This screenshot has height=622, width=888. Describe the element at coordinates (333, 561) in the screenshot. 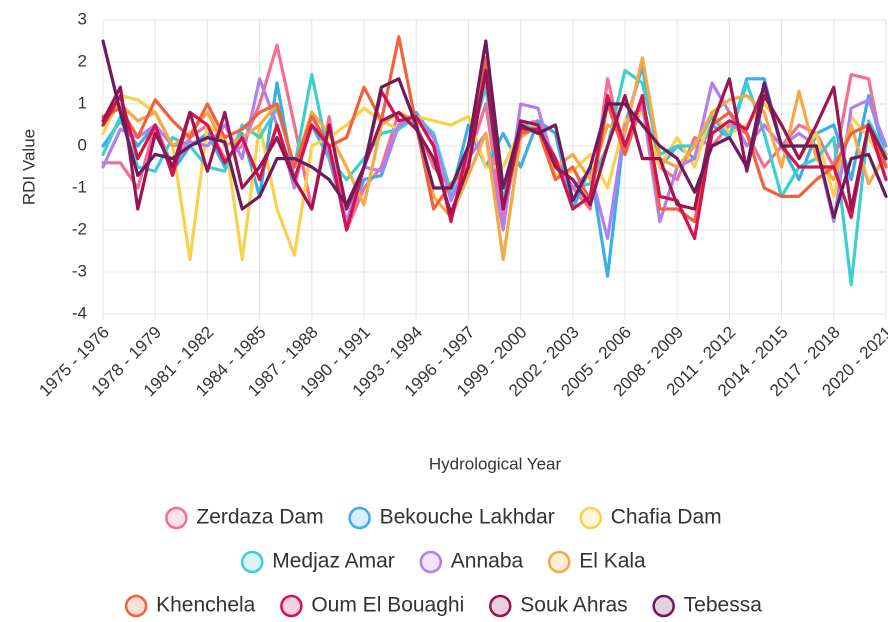

I see `legend-label: Medjaz Amar` at that location.